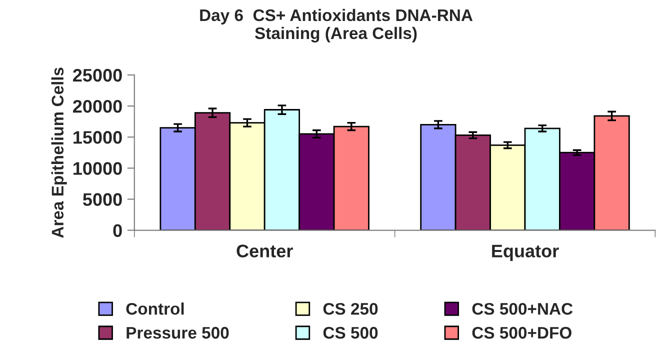 The width and height of the screenshot is (672, 357). What do you see at coordinates (102, 199) in the screenshot?
I see `y-tick-label: 5000` at bounding box center [102, 199].